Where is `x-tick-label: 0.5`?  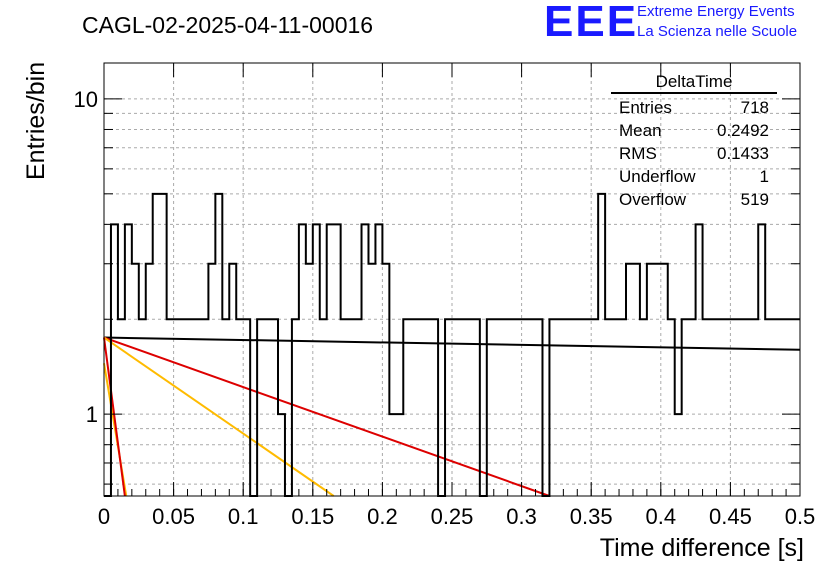 x-tick-label: 0.5 is located at coordinates (800, 516).